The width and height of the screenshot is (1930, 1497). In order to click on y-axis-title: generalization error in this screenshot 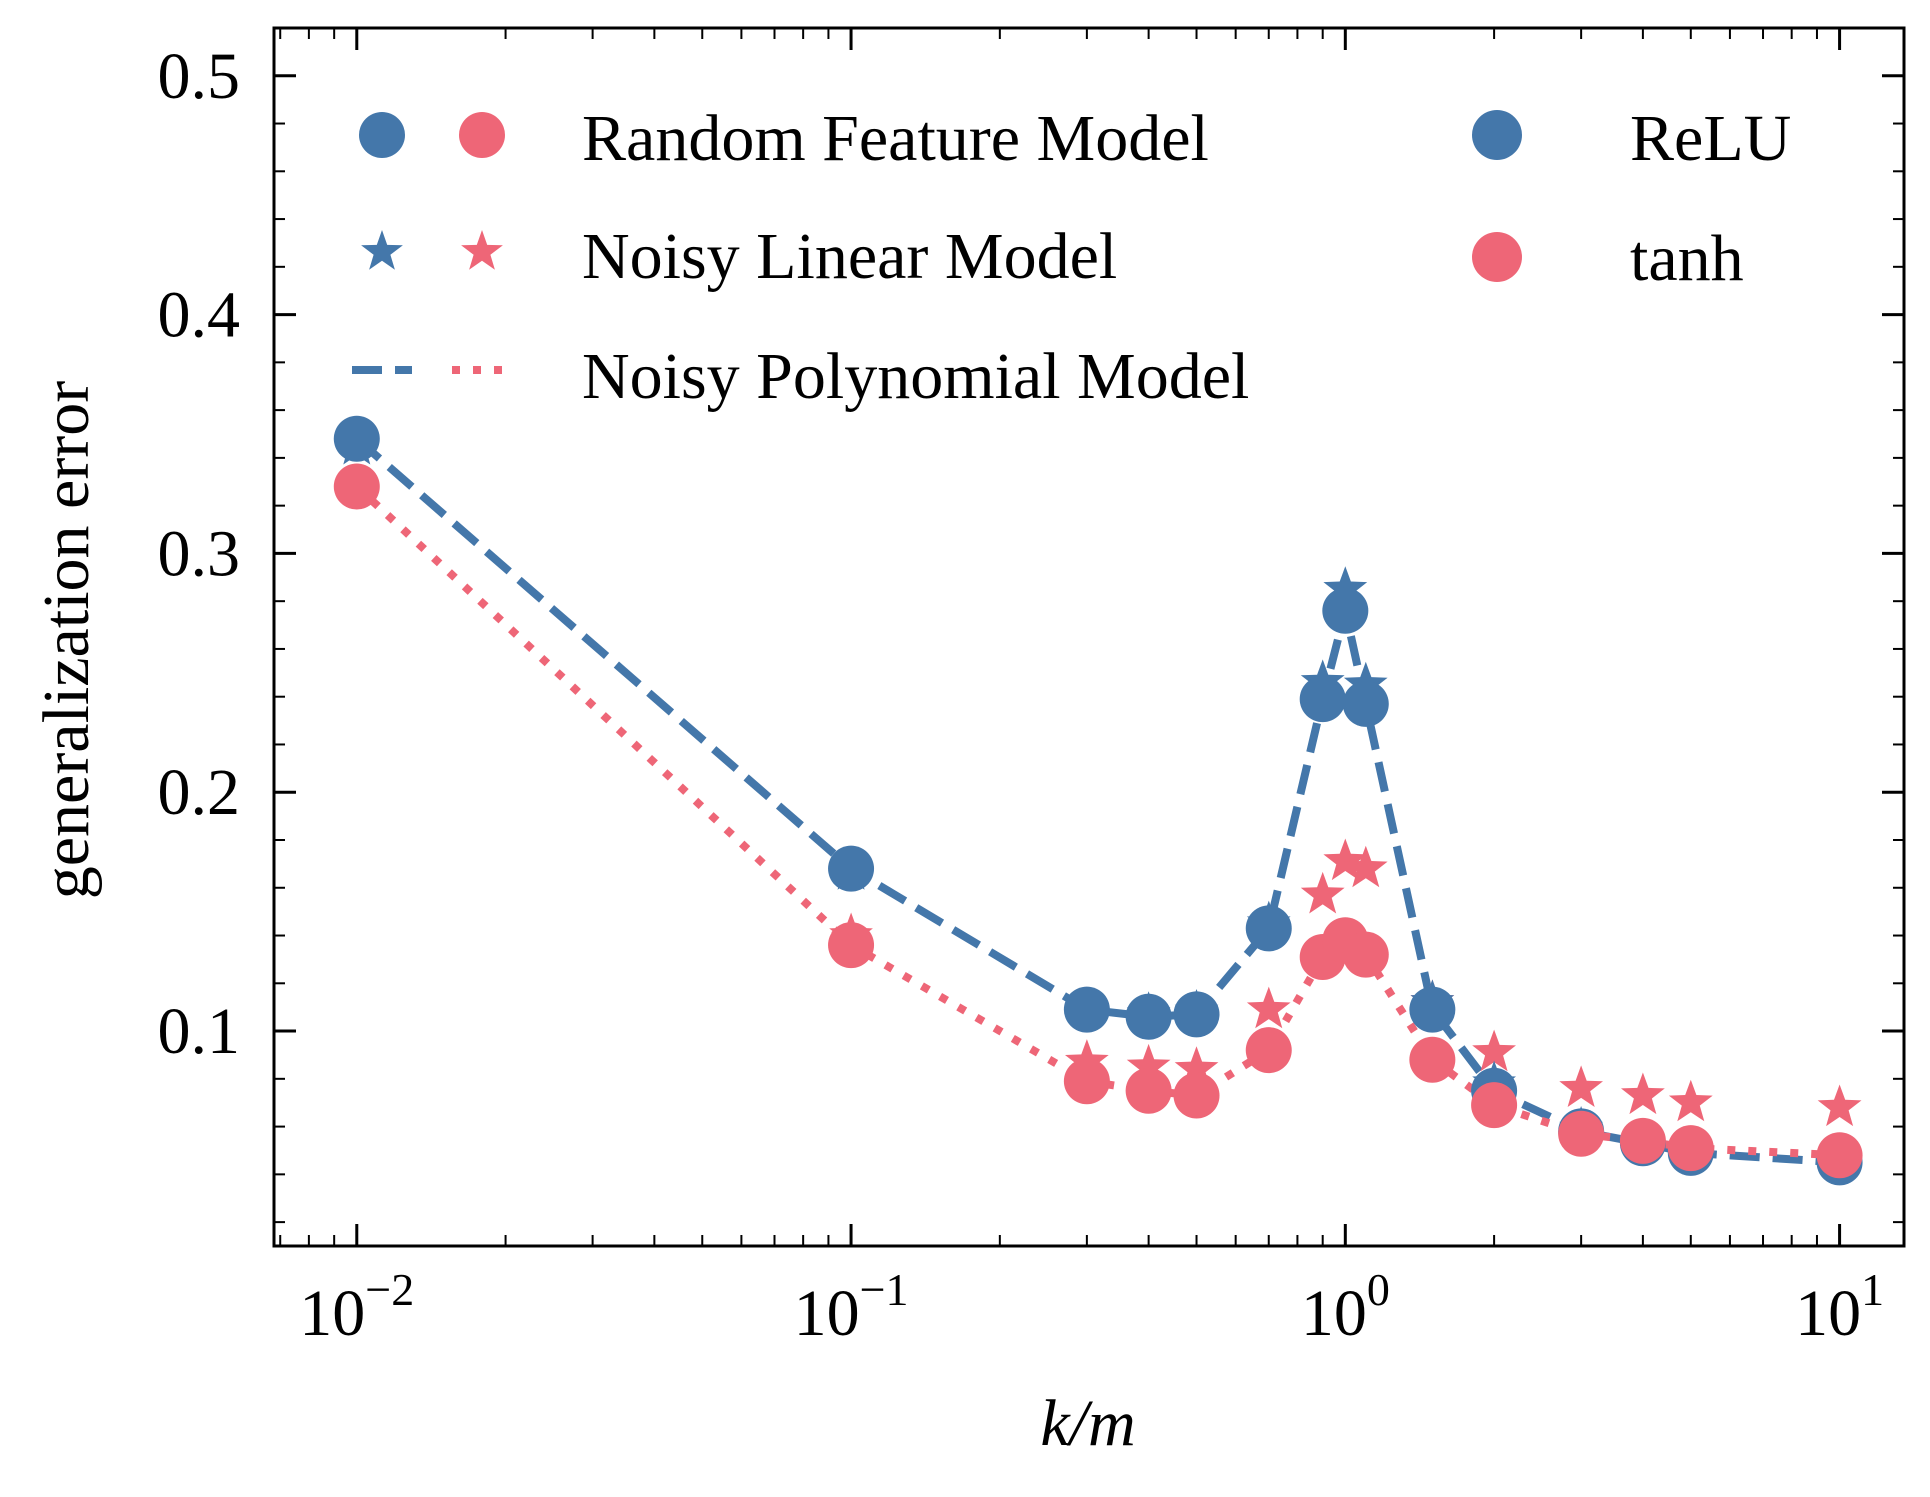, I will do `click(66, 640)`.